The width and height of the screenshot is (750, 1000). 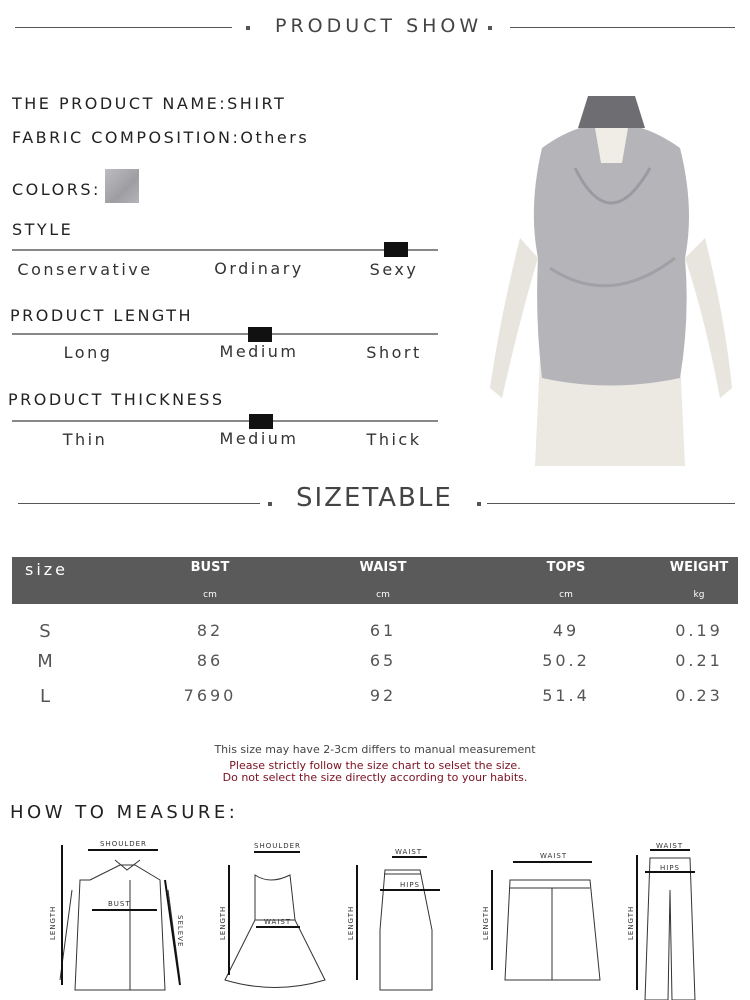 What do you see at coordinates (225, 250) in the screenshot?
I see `style-scale-track` at bounding box center [225, 250].